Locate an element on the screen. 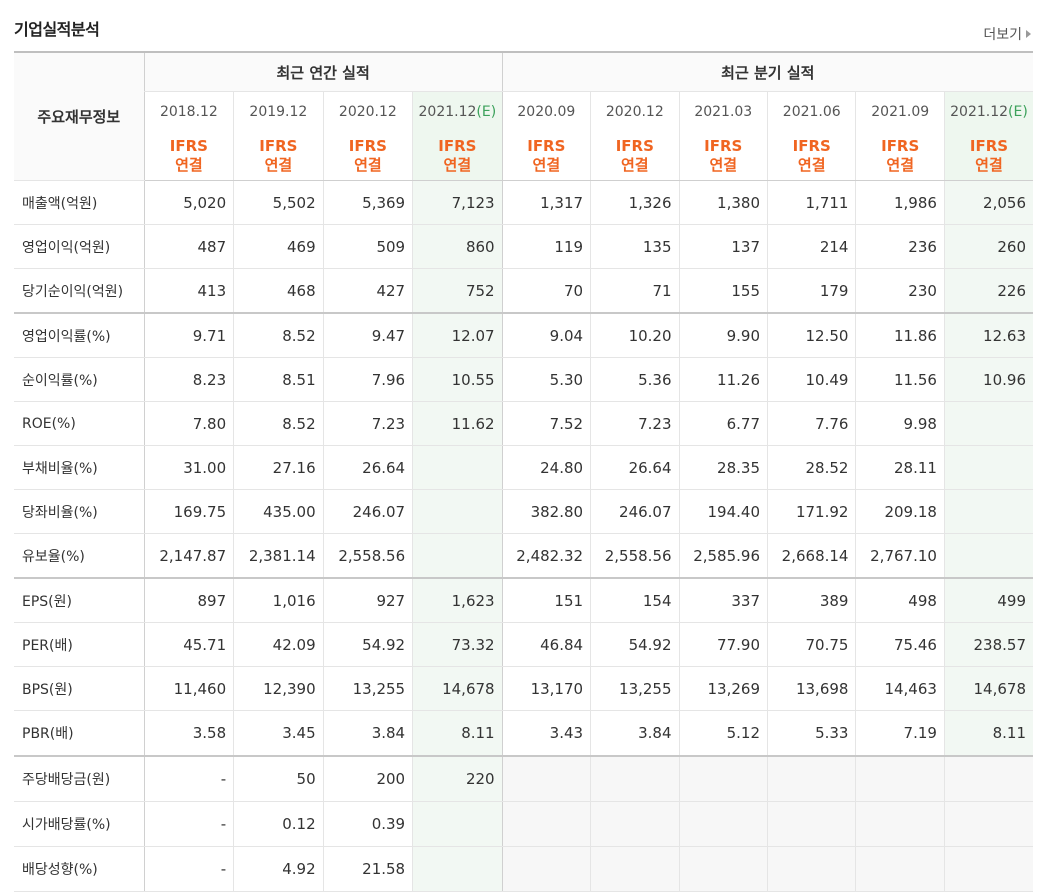  more-link: 더보기 is located at coordinates (1007, 34).